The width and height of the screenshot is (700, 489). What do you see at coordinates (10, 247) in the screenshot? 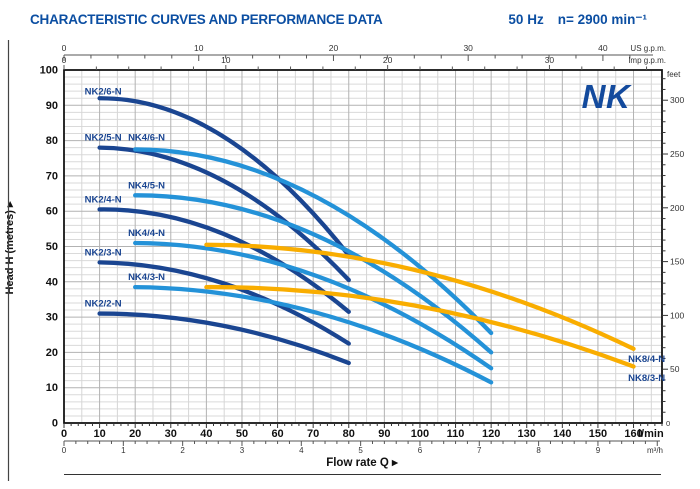
I see `y-axis-title: Head H (metres) ▸` at bounding box center [10, 247].